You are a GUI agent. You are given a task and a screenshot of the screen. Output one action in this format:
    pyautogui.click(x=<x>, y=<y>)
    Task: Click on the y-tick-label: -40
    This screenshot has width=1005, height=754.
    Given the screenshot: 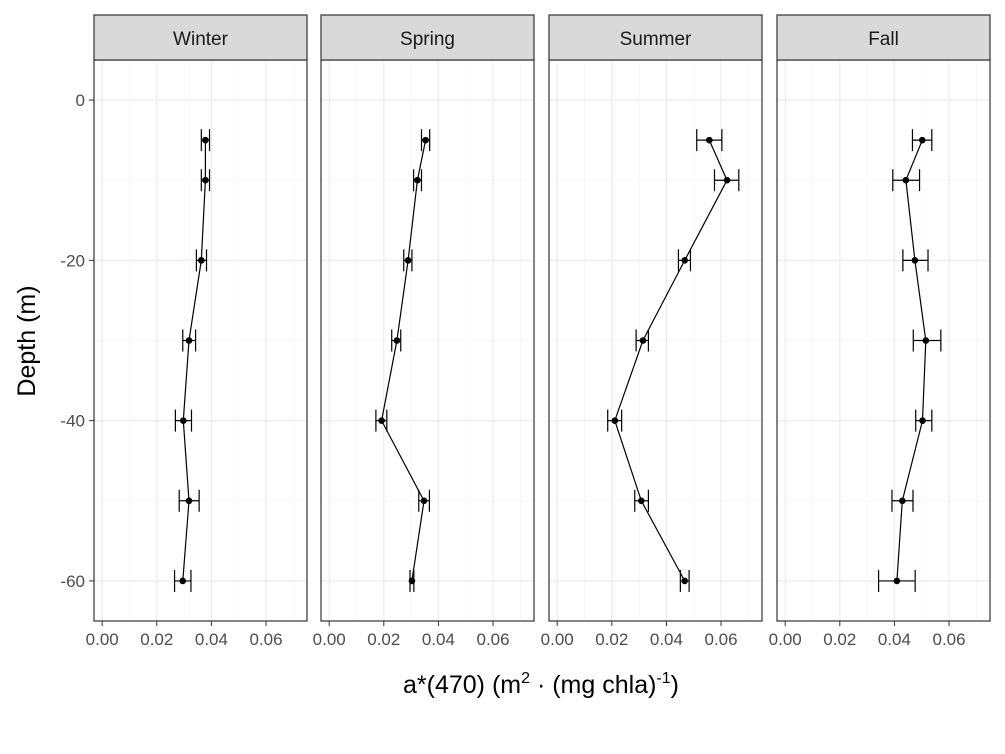 What is the action you would take?
    pyautogui.click(x=72, y=421)
    